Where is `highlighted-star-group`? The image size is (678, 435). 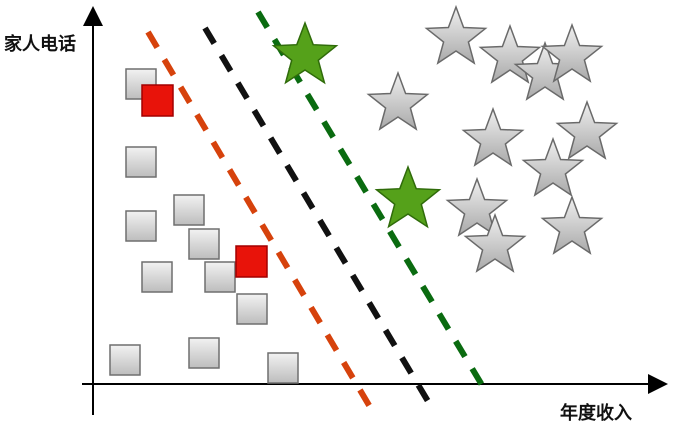 highlighted-star-group is located at coordinates (356, 124).